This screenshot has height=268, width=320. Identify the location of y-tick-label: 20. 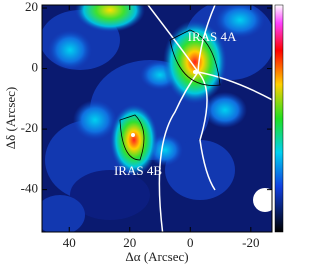
(31, 7).